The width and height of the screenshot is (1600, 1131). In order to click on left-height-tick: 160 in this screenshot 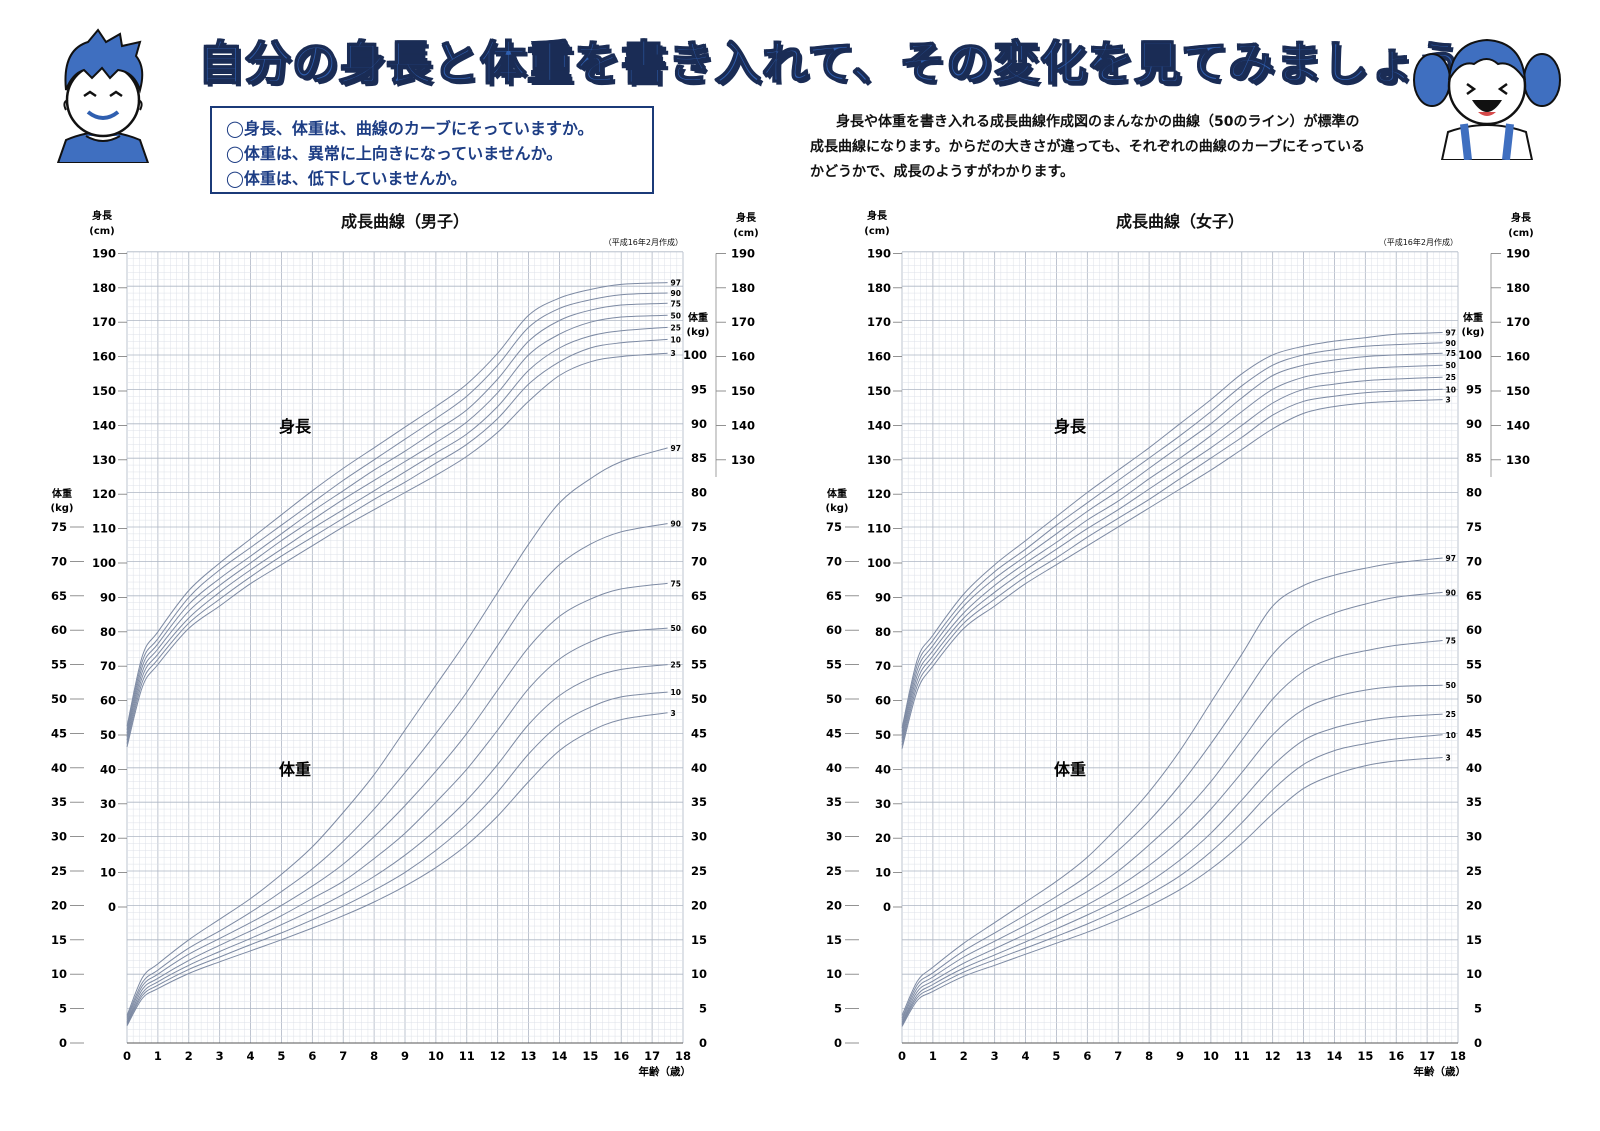, I will do `click(879, 357)`.